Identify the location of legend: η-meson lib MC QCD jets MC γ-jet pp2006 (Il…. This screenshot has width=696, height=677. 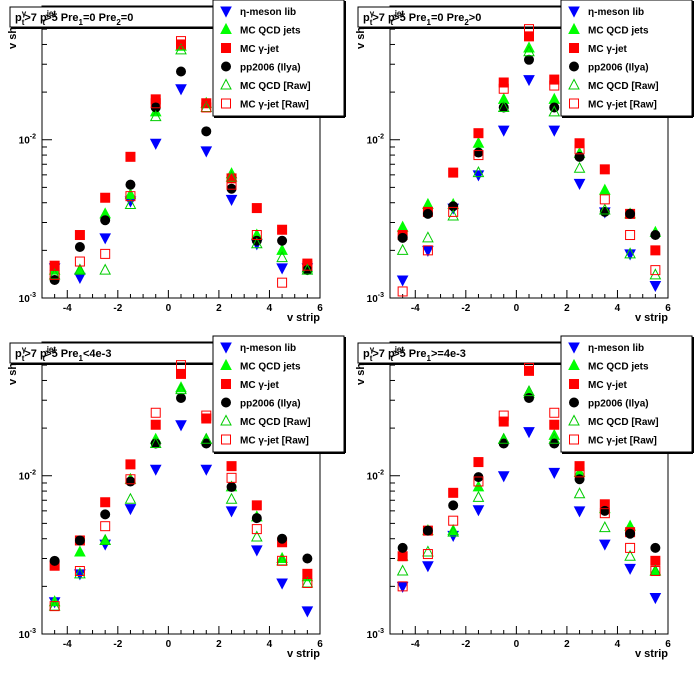
(627, 59).